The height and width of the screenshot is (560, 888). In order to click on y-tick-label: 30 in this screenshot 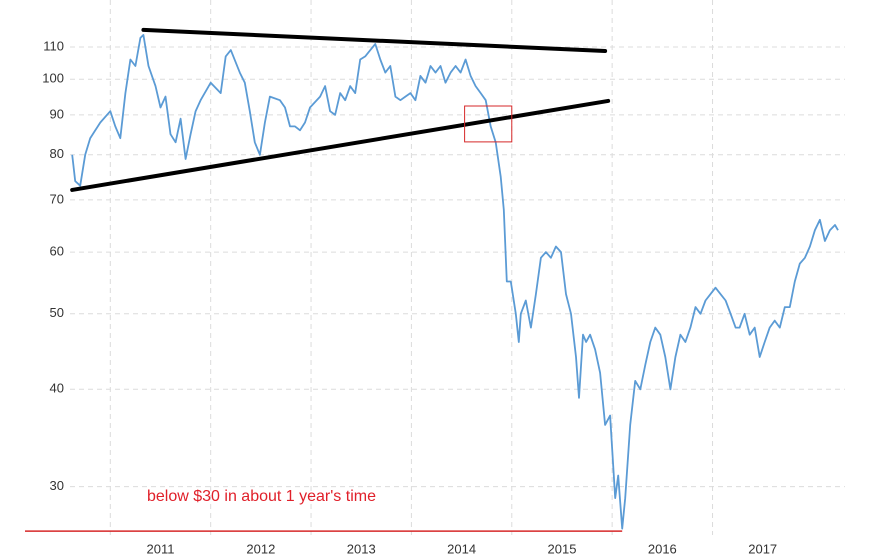, I will do `click(57, 485)`.